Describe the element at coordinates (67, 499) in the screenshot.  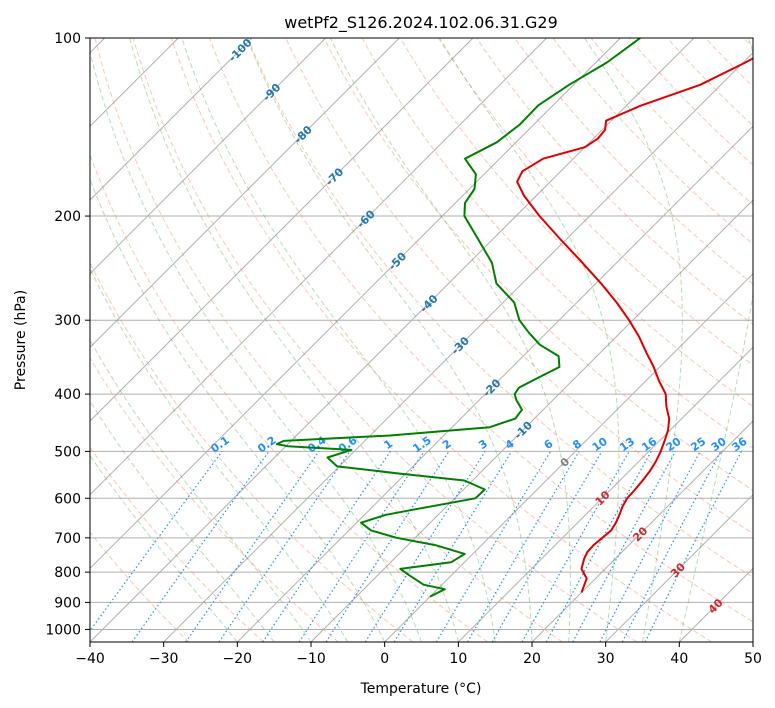
I see `y-tick-label: 600` at that location.